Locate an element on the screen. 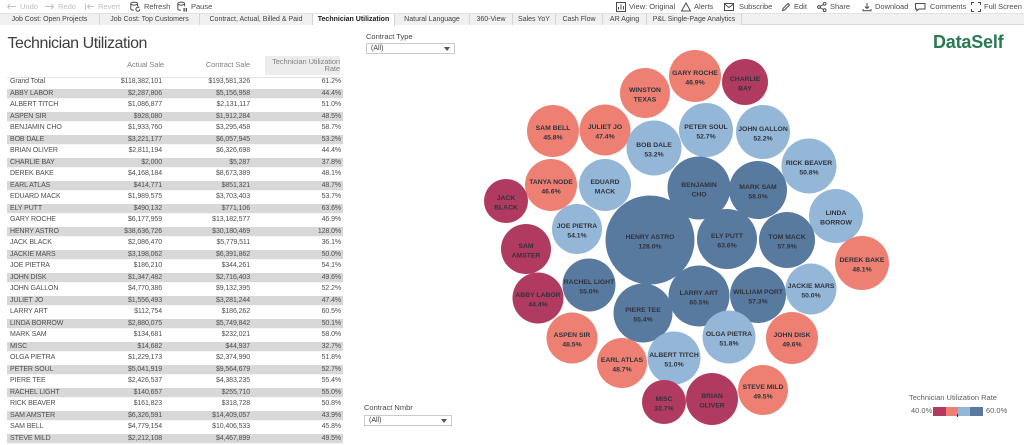 This screenshot has height=445, width=1024. svg-text: EDUARD is located at coordinates (604, 182).